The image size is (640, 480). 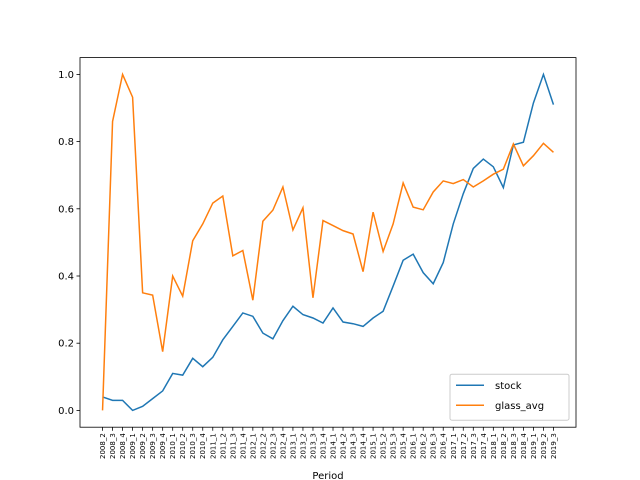 I want to click on x-tick-label: 2014_4, so click(x=364, y=446).